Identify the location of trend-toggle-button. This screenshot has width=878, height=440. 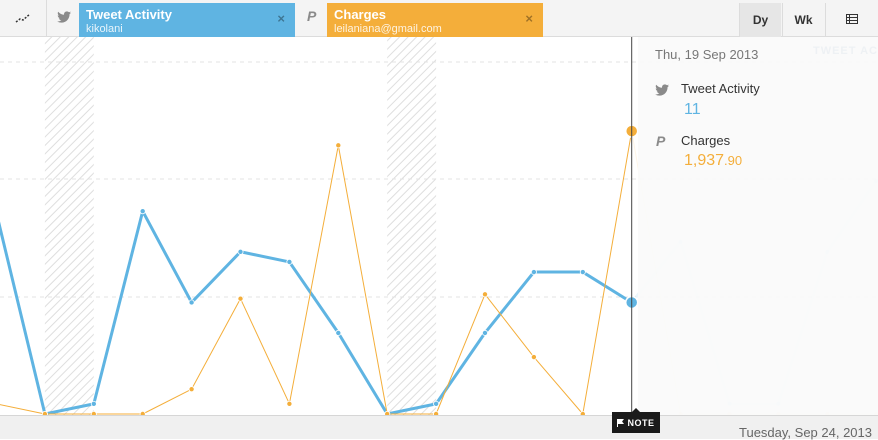
(23, 18).